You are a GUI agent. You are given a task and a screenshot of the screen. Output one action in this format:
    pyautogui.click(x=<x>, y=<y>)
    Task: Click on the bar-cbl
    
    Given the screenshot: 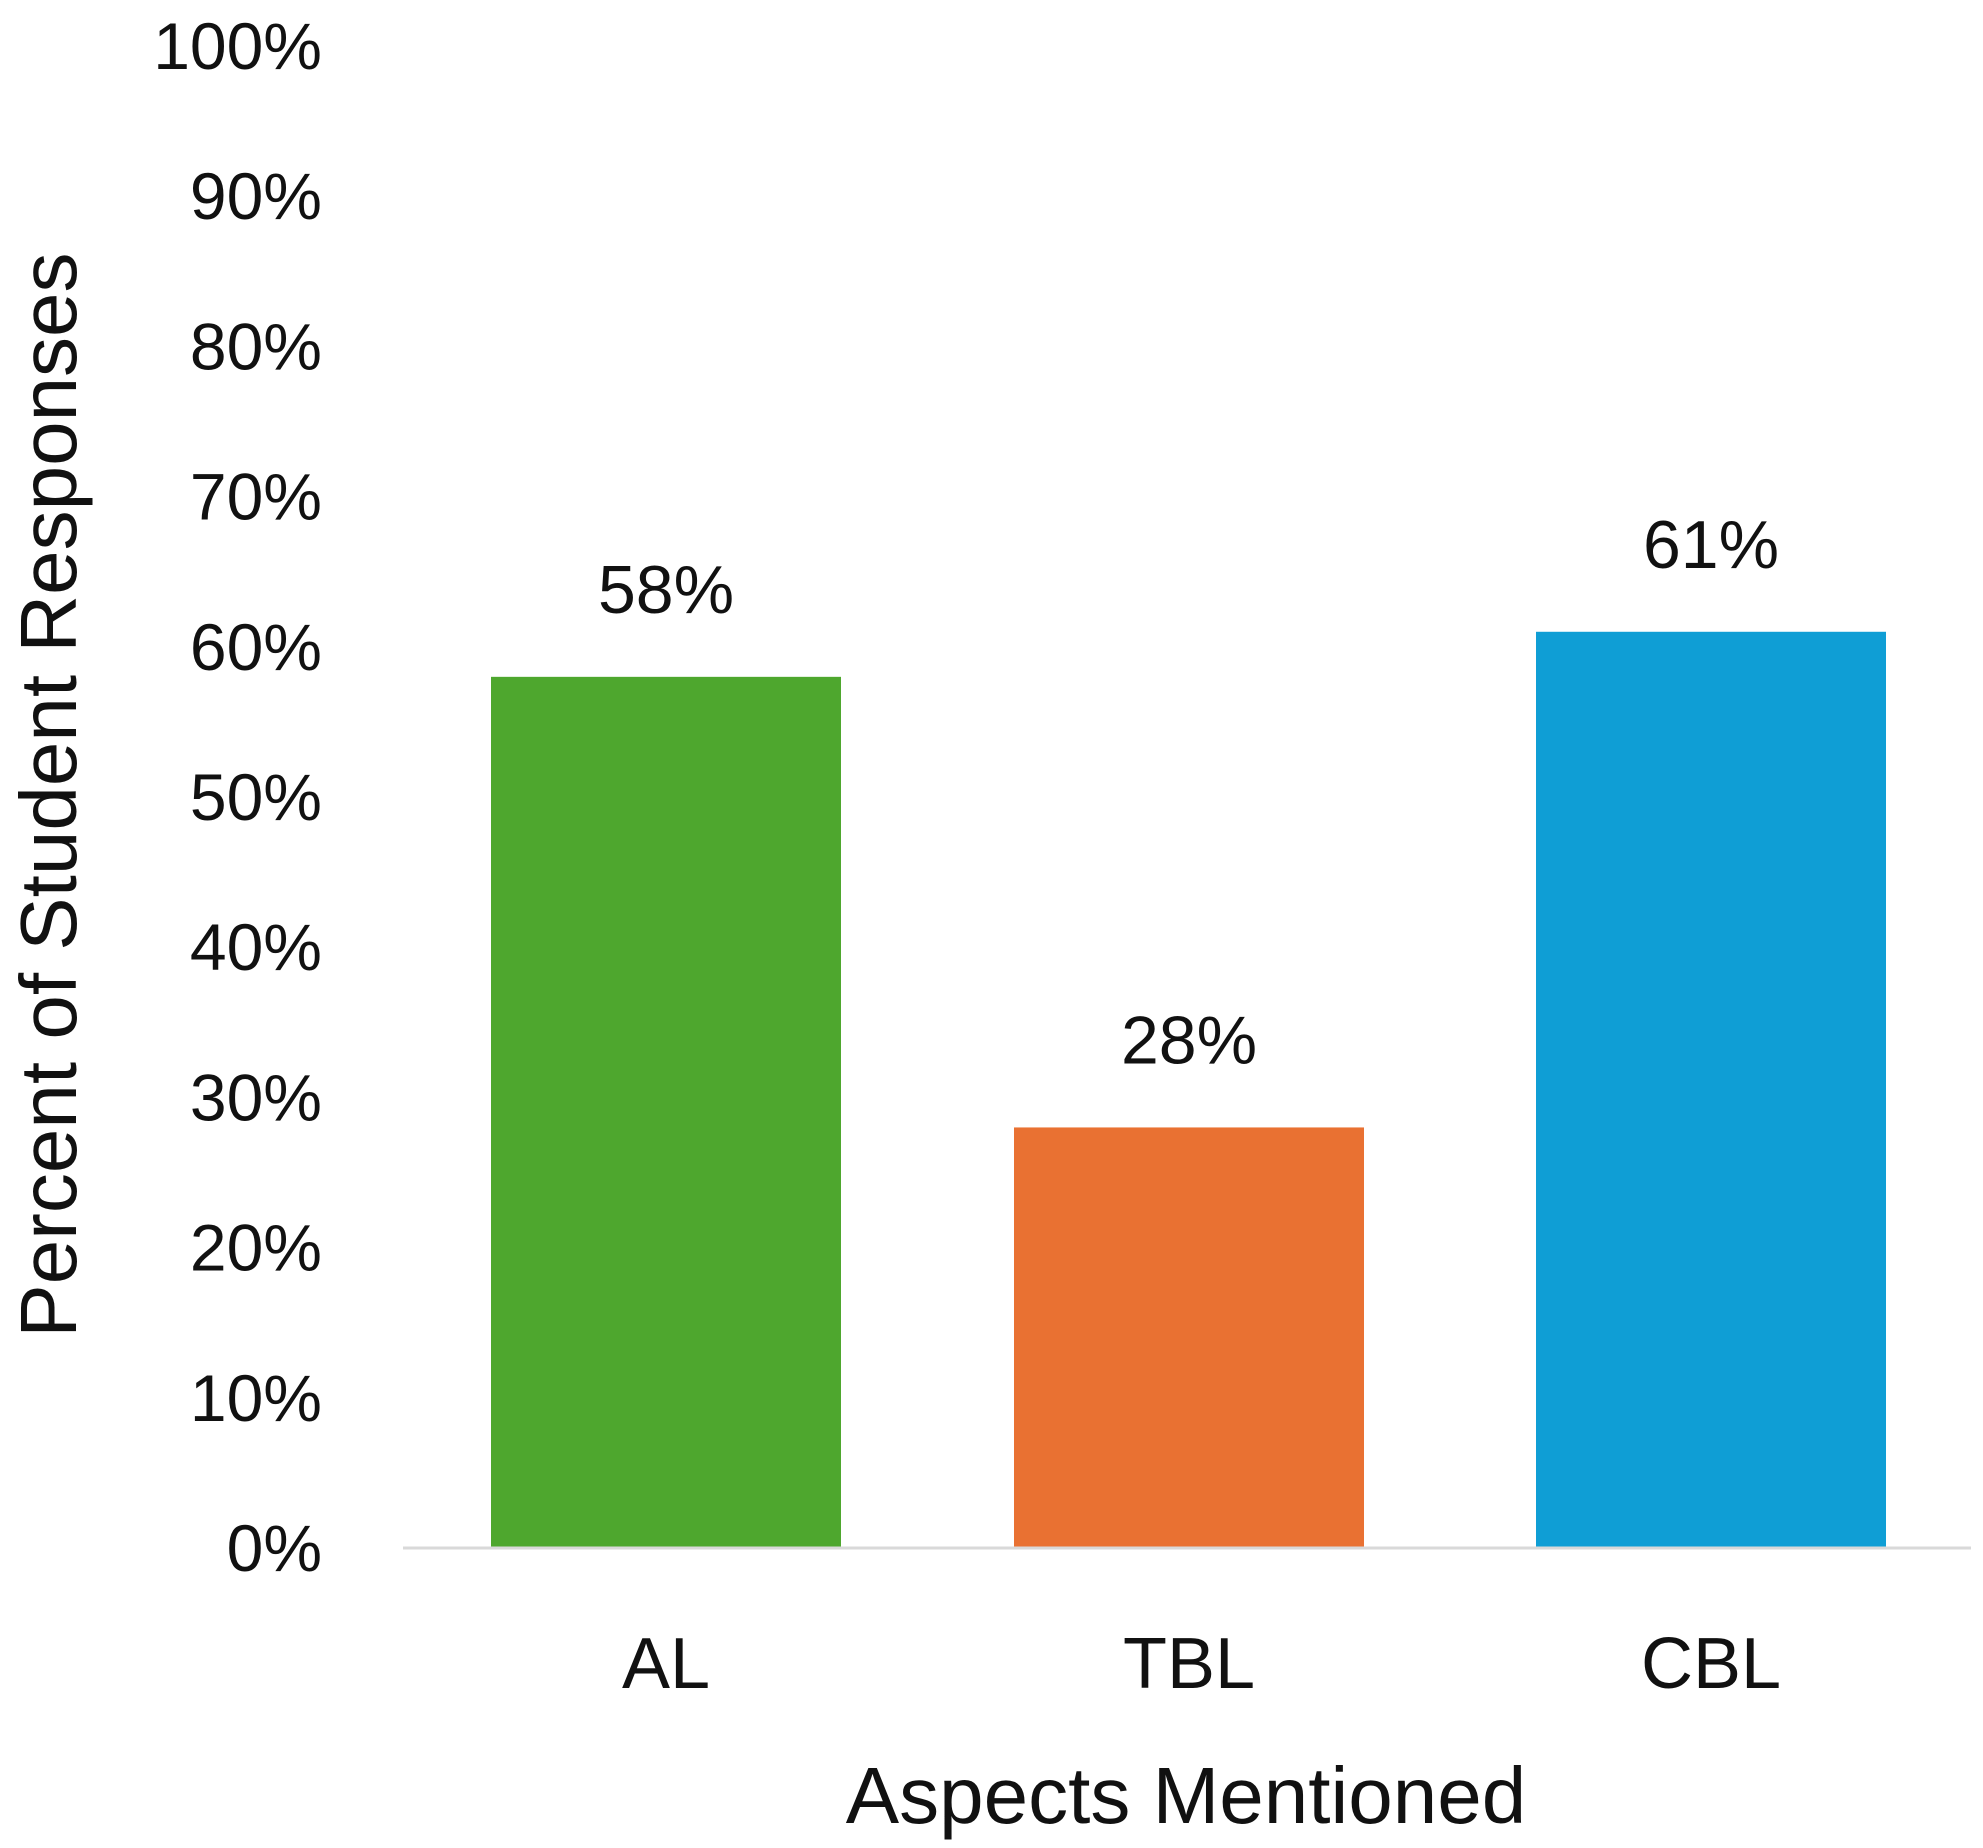 What is the action you would take?
    pyautogui.click(x=1711, y=1089)
    